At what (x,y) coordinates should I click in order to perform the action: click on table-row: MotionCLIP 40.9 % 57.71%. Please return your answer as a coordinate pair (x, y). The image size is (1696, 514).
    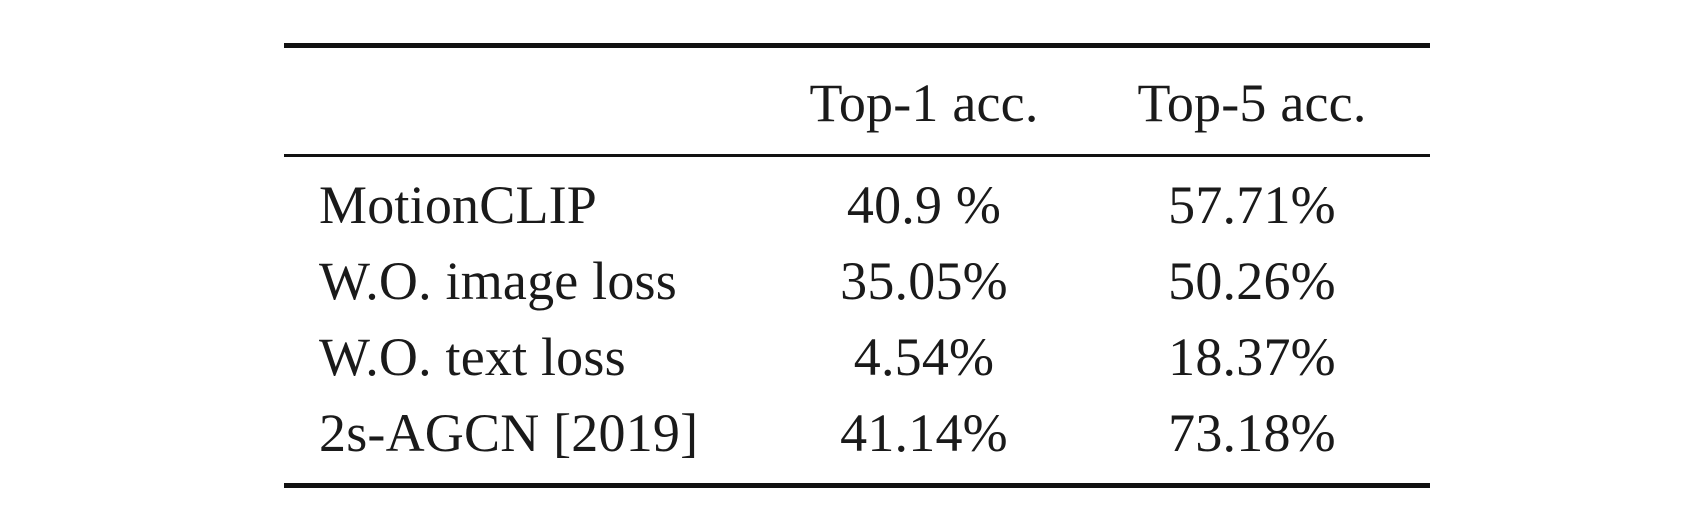
    Looking at the image, I should click on (857, 205).